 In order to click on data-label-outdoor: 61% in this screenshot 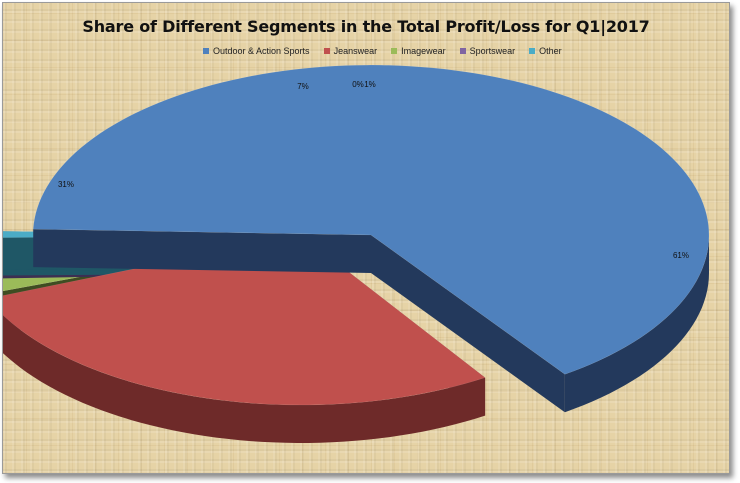, I will do `click(681, 255)`.